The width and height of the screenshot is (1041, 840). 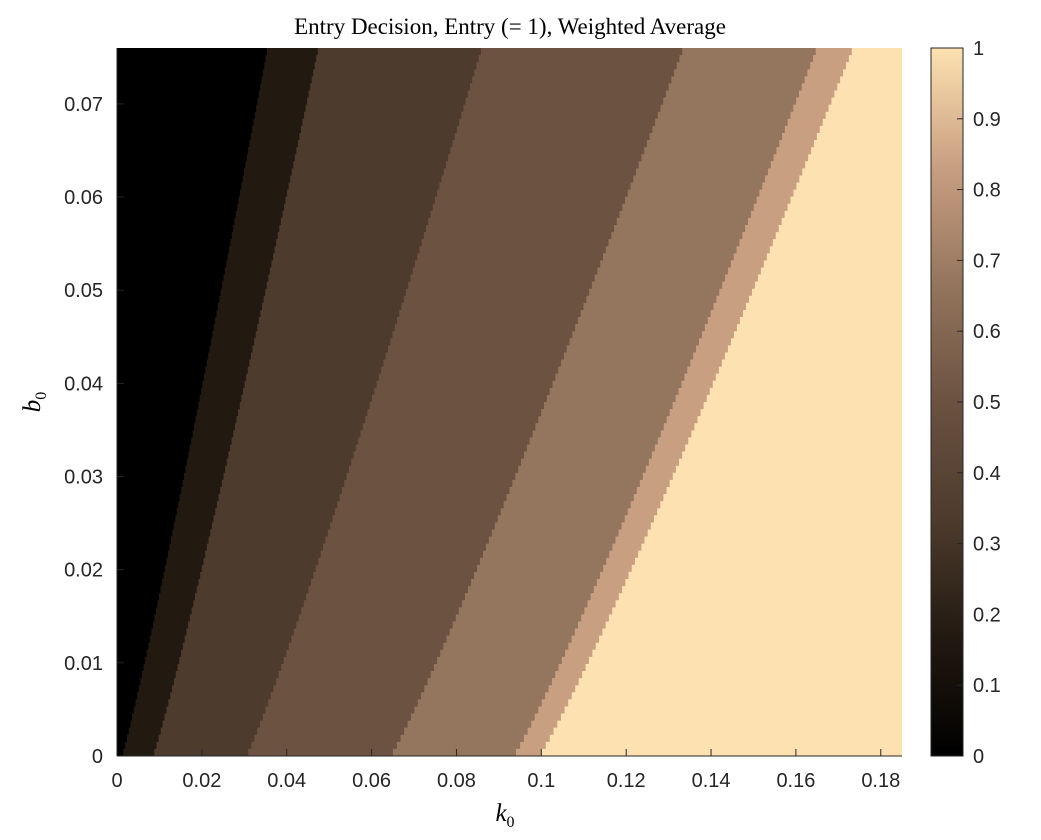 What do you see at coordinates (987, 474) in the screenshot?
I see `colorbar-tick-label: 0.4` at bounding box center [987, 474].